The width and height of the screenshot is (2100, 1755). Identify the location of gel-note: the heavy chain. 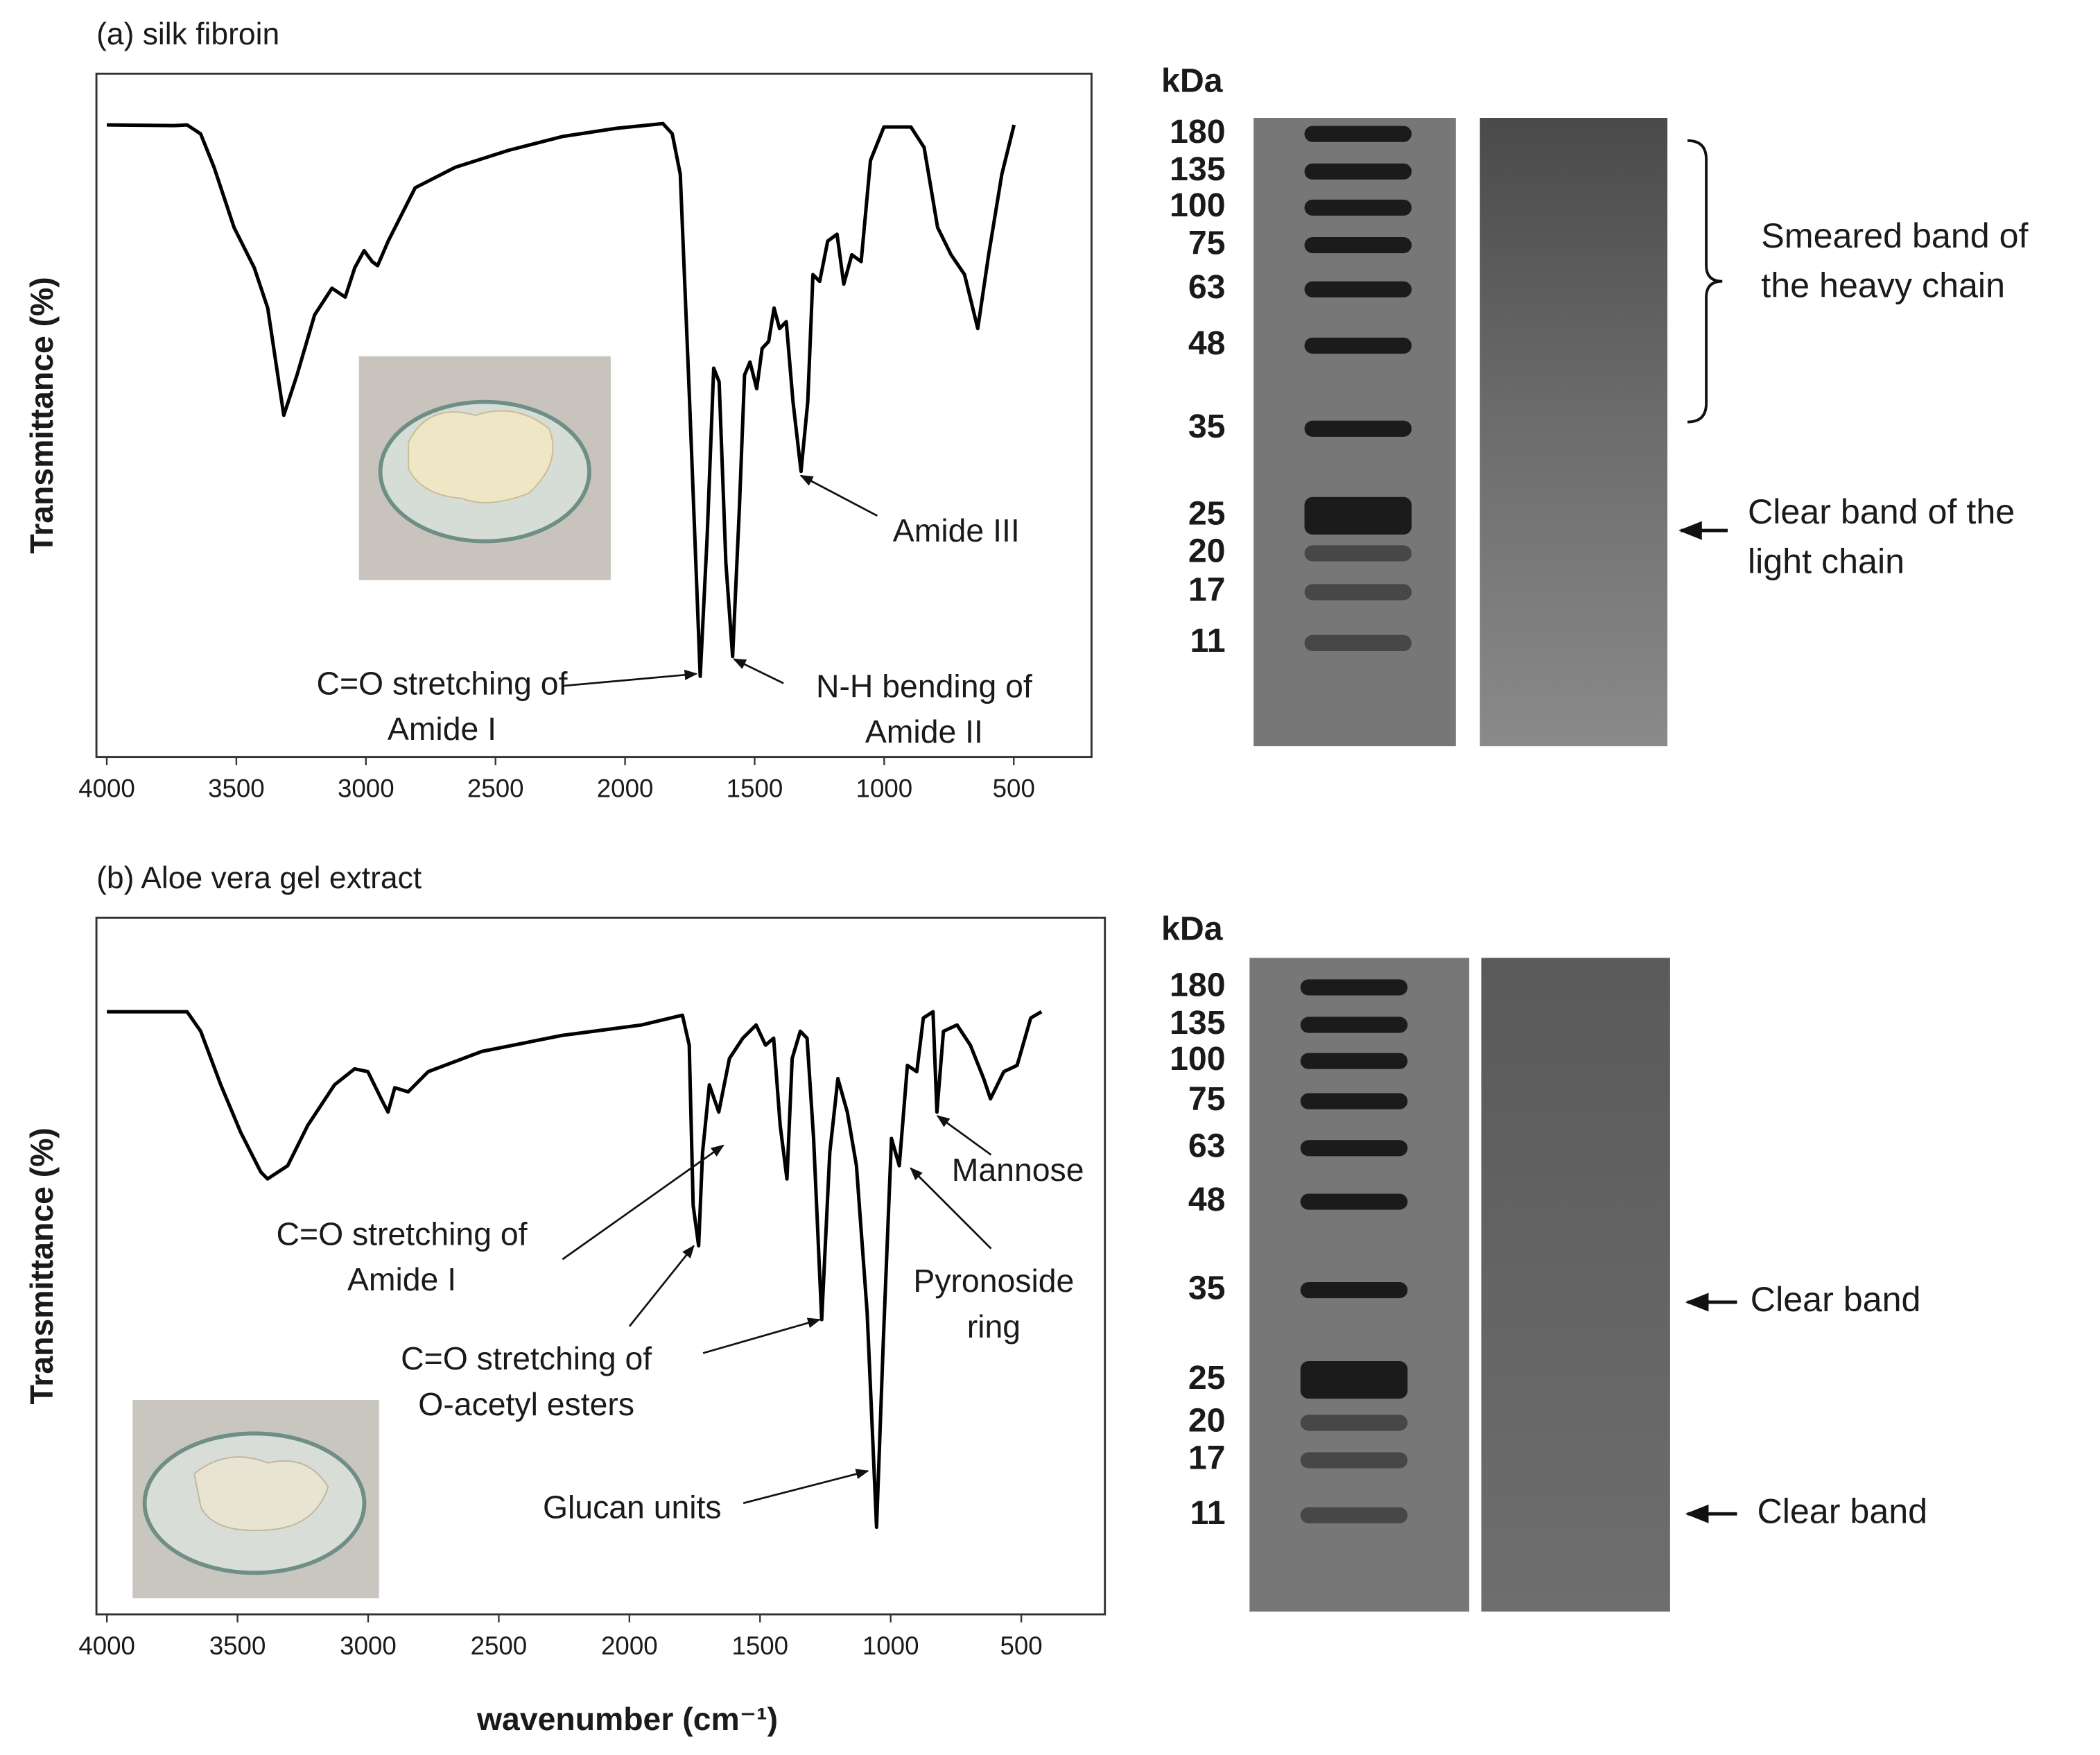
(1883, 285).